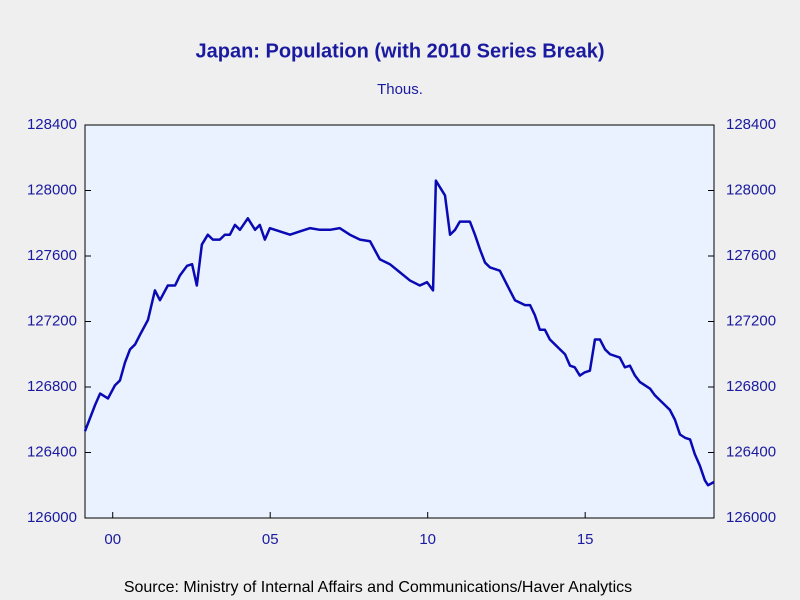 The height and width of the screenshot is (600, 800). Describe the element at coordinates (270, 539) in the screenshot. I see `x-tick-label: 05` at that location.